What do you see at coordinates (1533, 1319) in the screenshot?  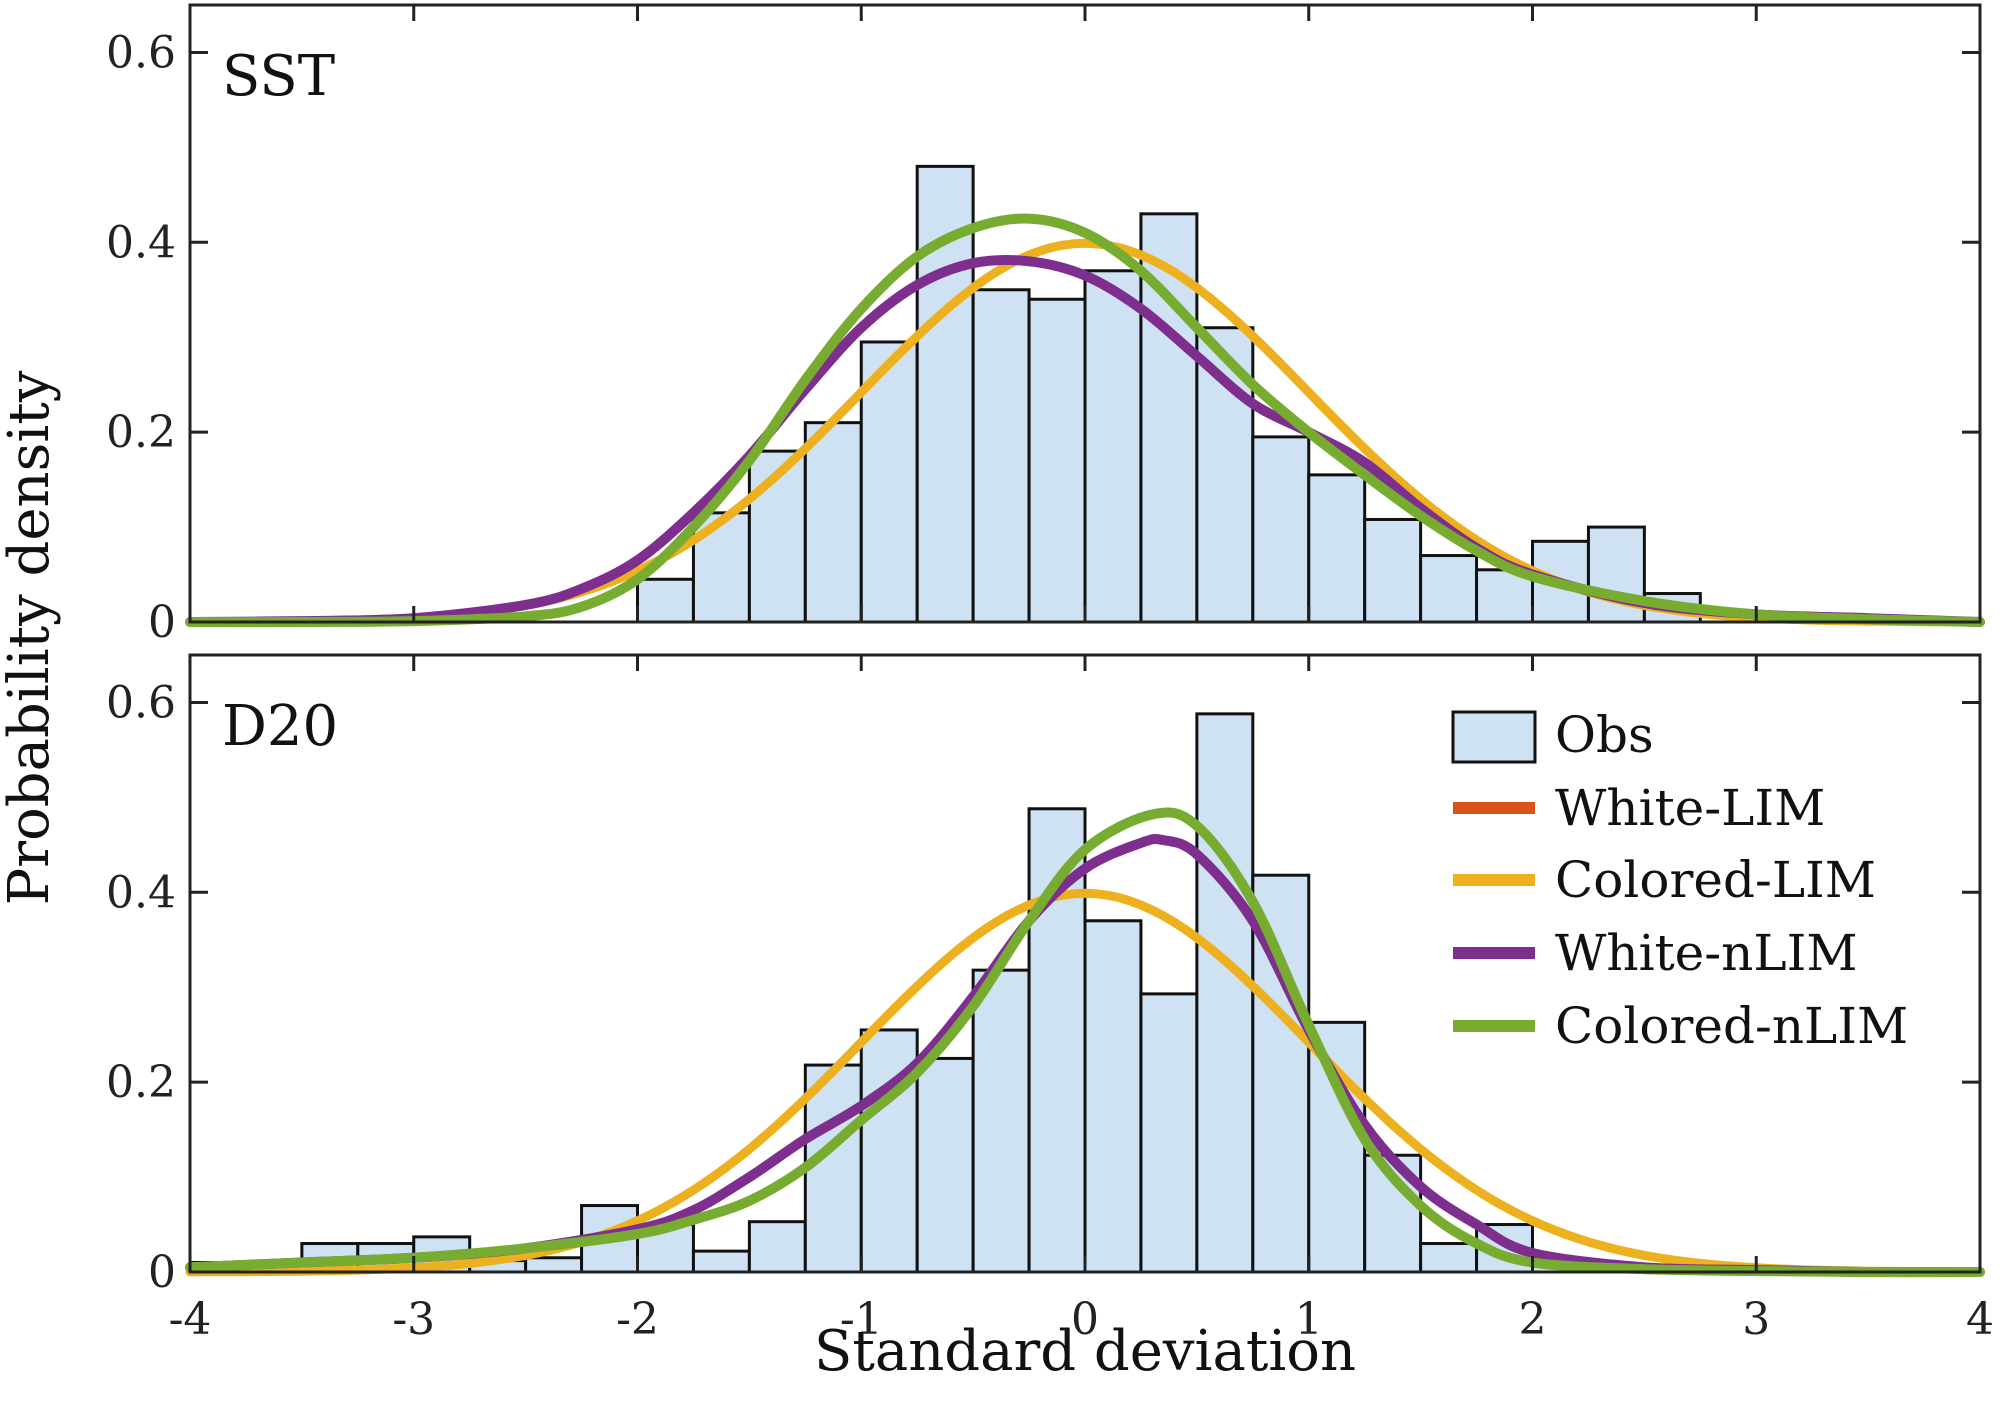 I see `x-tick-label-6: 2` at bounding box center [1533, 1319].